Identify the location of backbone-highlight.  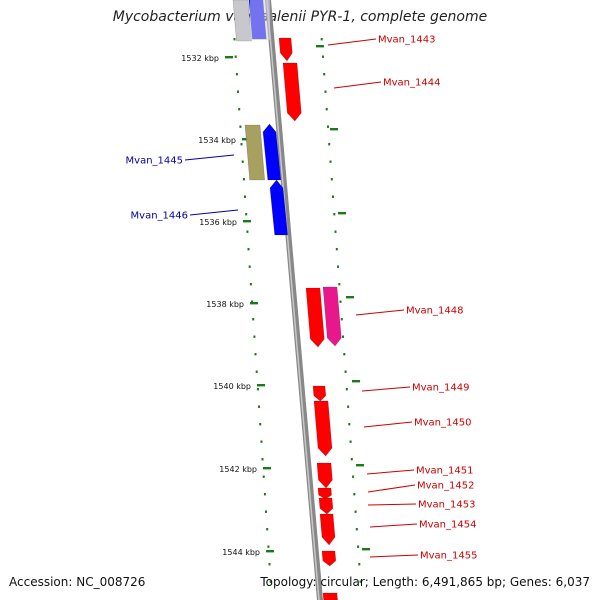
(293, 300).